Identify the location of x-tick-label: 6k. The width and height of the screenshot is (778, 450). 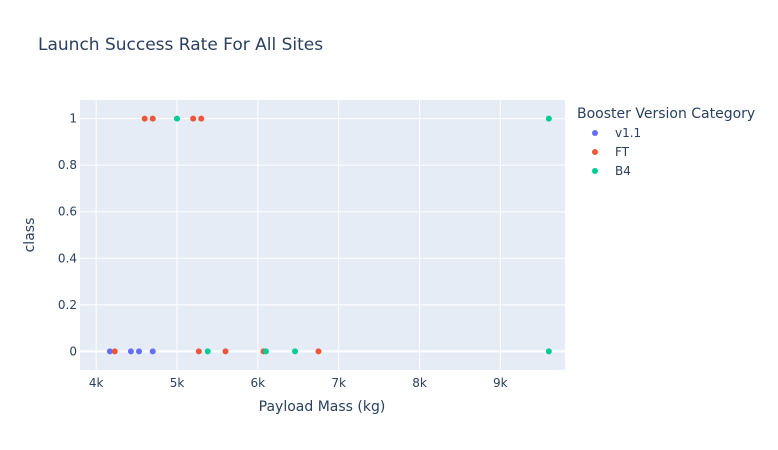
(258, 383).